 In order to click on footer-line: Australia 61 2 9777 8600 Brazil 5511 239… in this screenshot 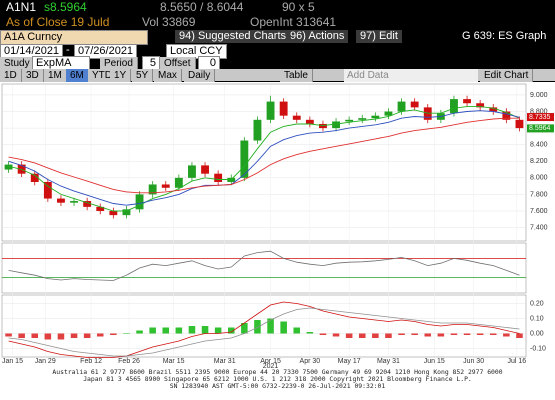, I will do `click(277, 372)`.